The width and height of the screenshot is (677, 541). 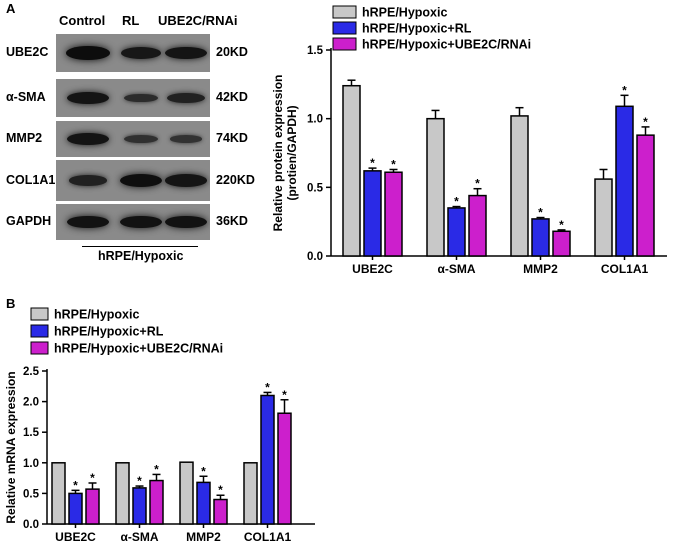 What do you see at coordinates (131, 20) in the screenshot?
I see `lane-label-rl: RL` at bounding box center [131, 20].